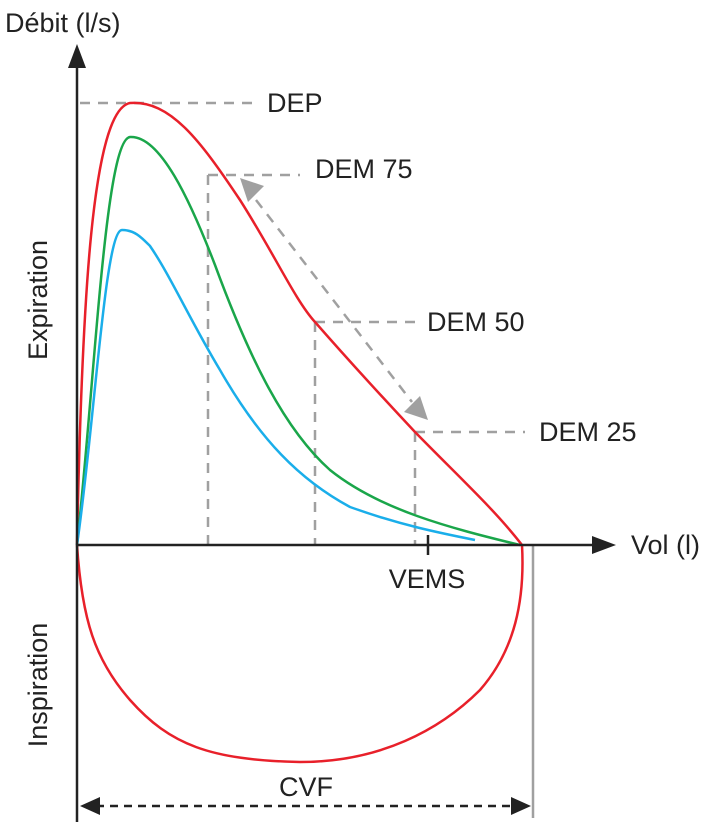 The width and height of the screenshot is (710, 833). I want to click on expiration-label: Expiration, so click(38, 300).